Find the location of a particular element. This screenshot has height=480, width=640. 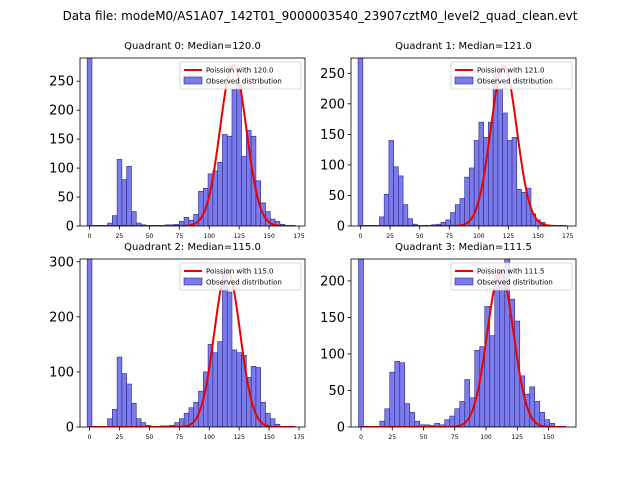

quadrant-0-title: Quadrant 0: Median=120.0 is located at coordinates (192, 46).